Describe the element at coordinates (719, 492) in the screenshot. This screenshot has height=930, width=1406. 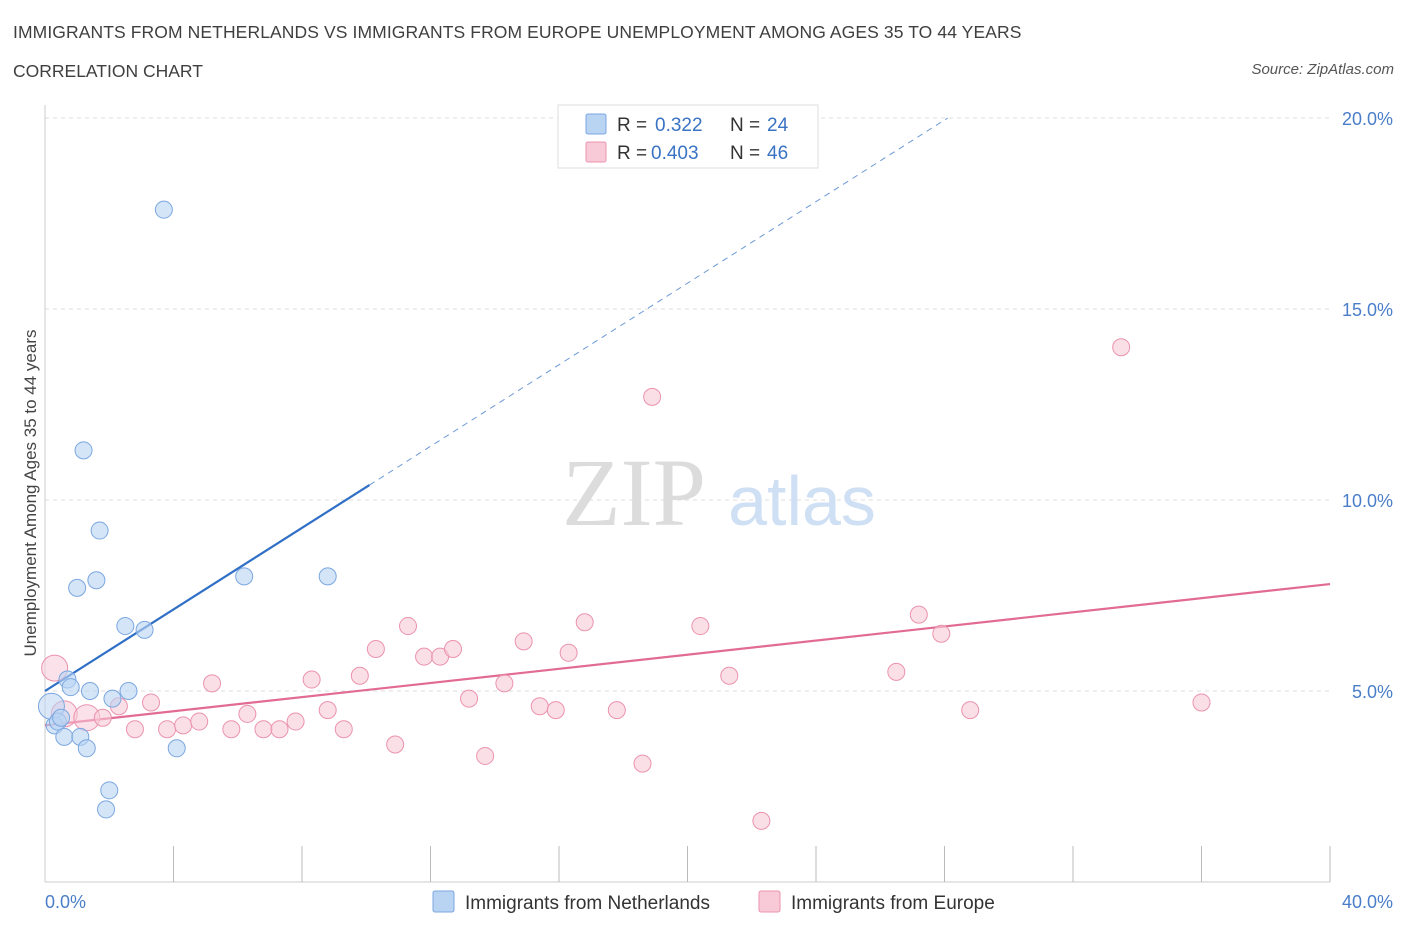
I see `watermark: ZIP atlas` at that location.